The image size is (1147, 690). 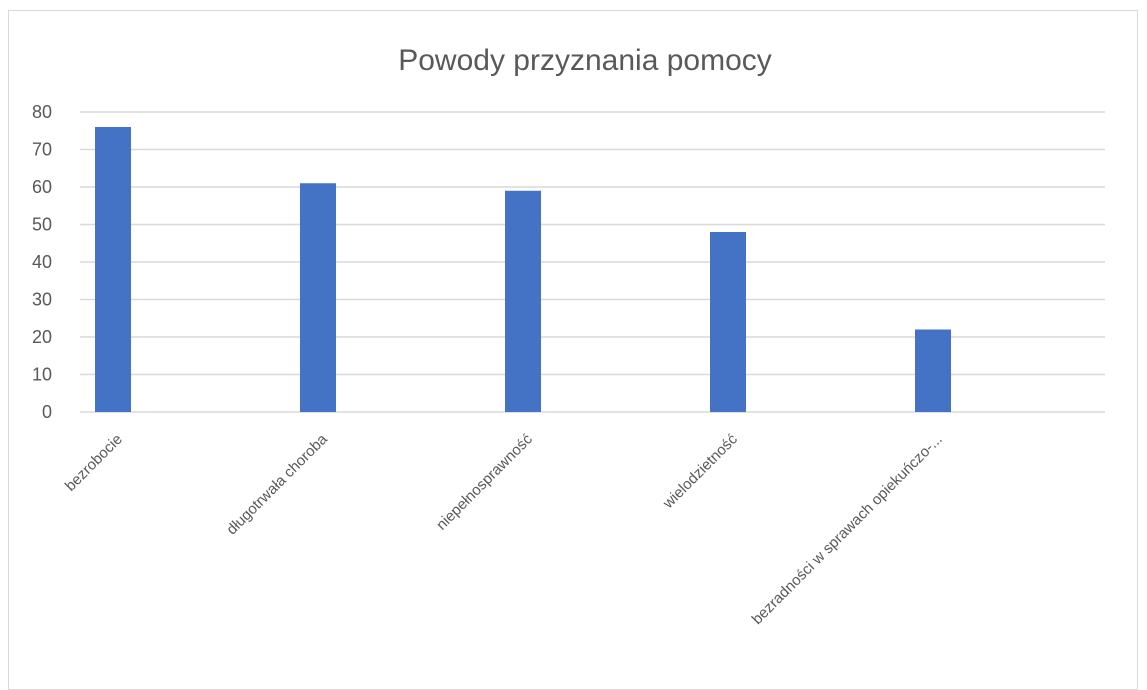 I want to click on chart-title: Powody przyznania pomocy, so click(x=585, y=60).